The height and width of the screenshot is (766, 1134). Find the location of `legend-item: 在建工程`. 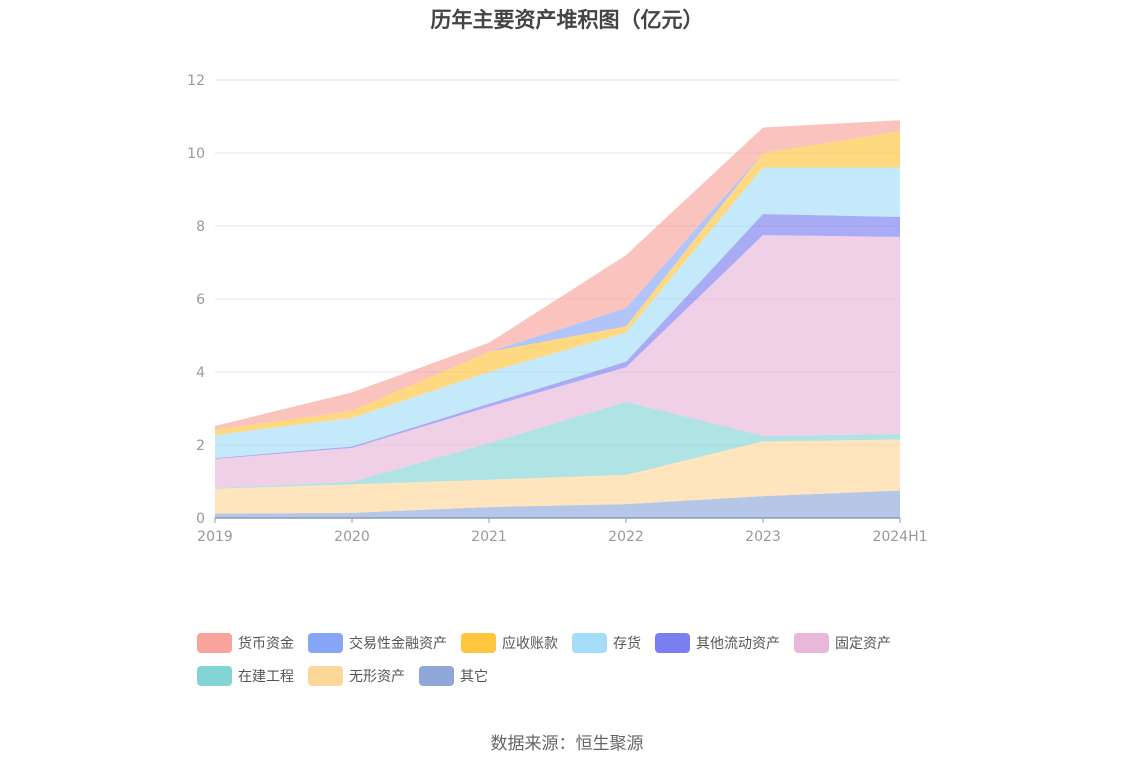

legend-item: 在建工程 is located at coordinates (245, 676).